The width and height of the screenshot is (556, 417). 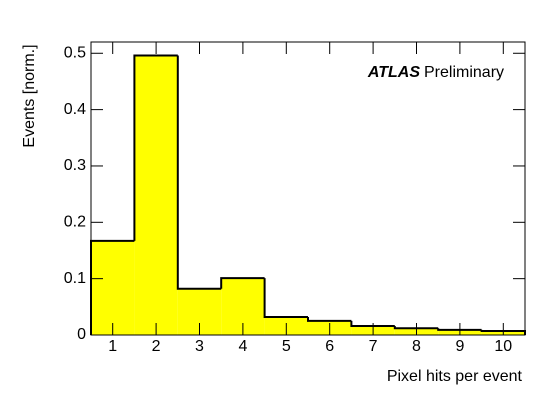 I want to click on x-tick-label: 9, so click(x=459, y=346).